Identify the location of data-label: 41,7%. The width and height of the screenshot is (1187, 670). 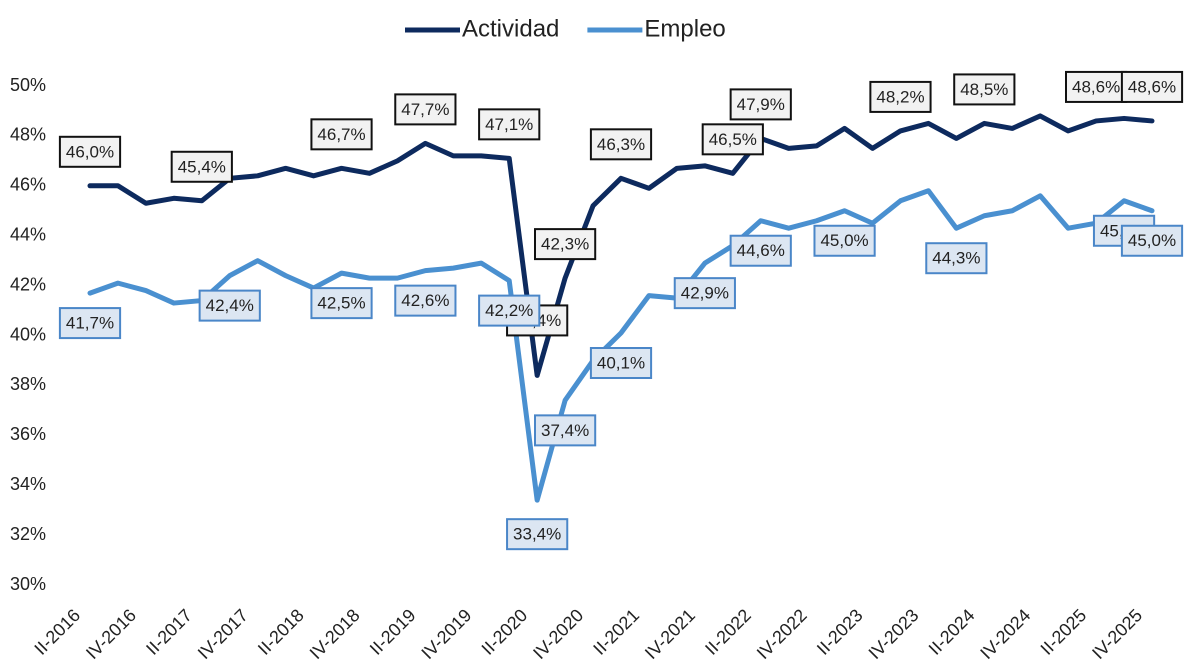
(90, 323).